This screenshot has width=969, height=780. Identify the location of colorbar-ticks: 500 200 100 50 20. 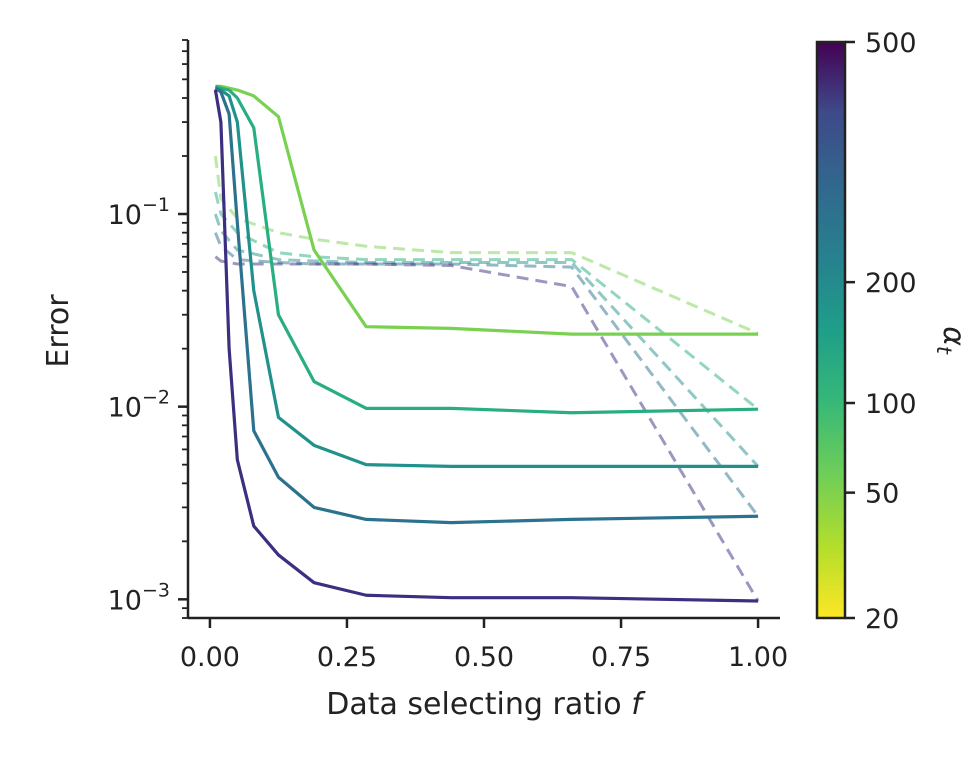
(881, 331).